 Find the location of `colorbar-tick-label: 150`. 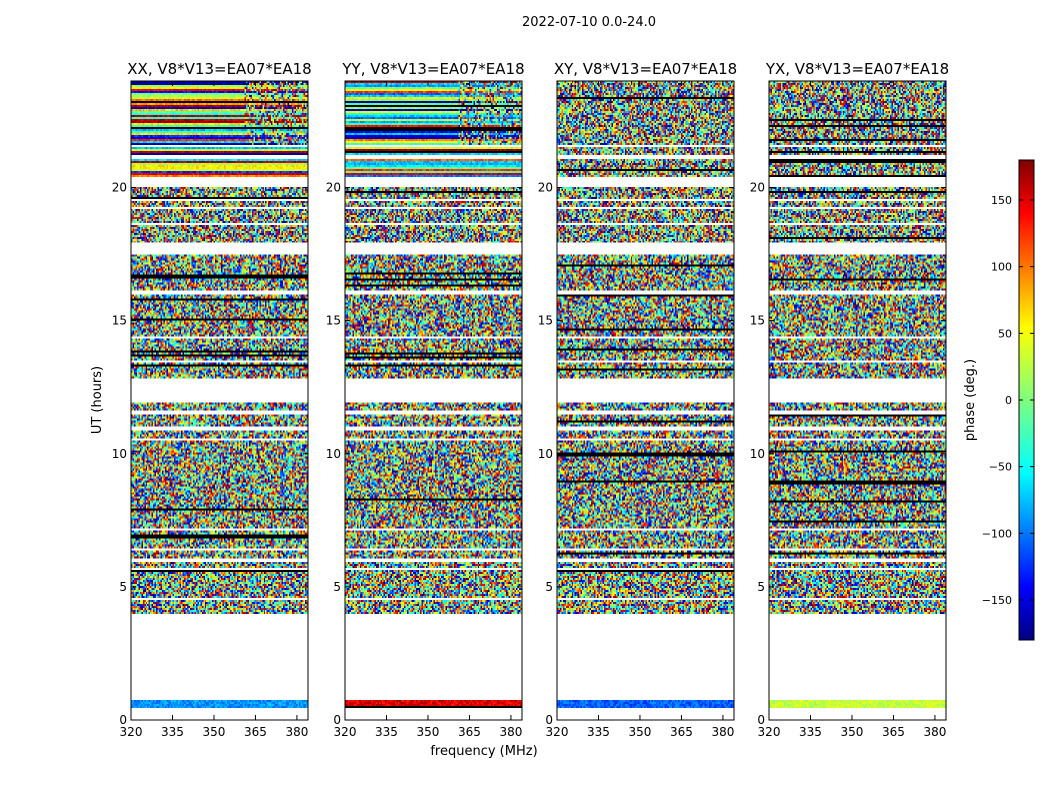

colorbar-tick-label: 150 is located at coordinates (1001, 200).